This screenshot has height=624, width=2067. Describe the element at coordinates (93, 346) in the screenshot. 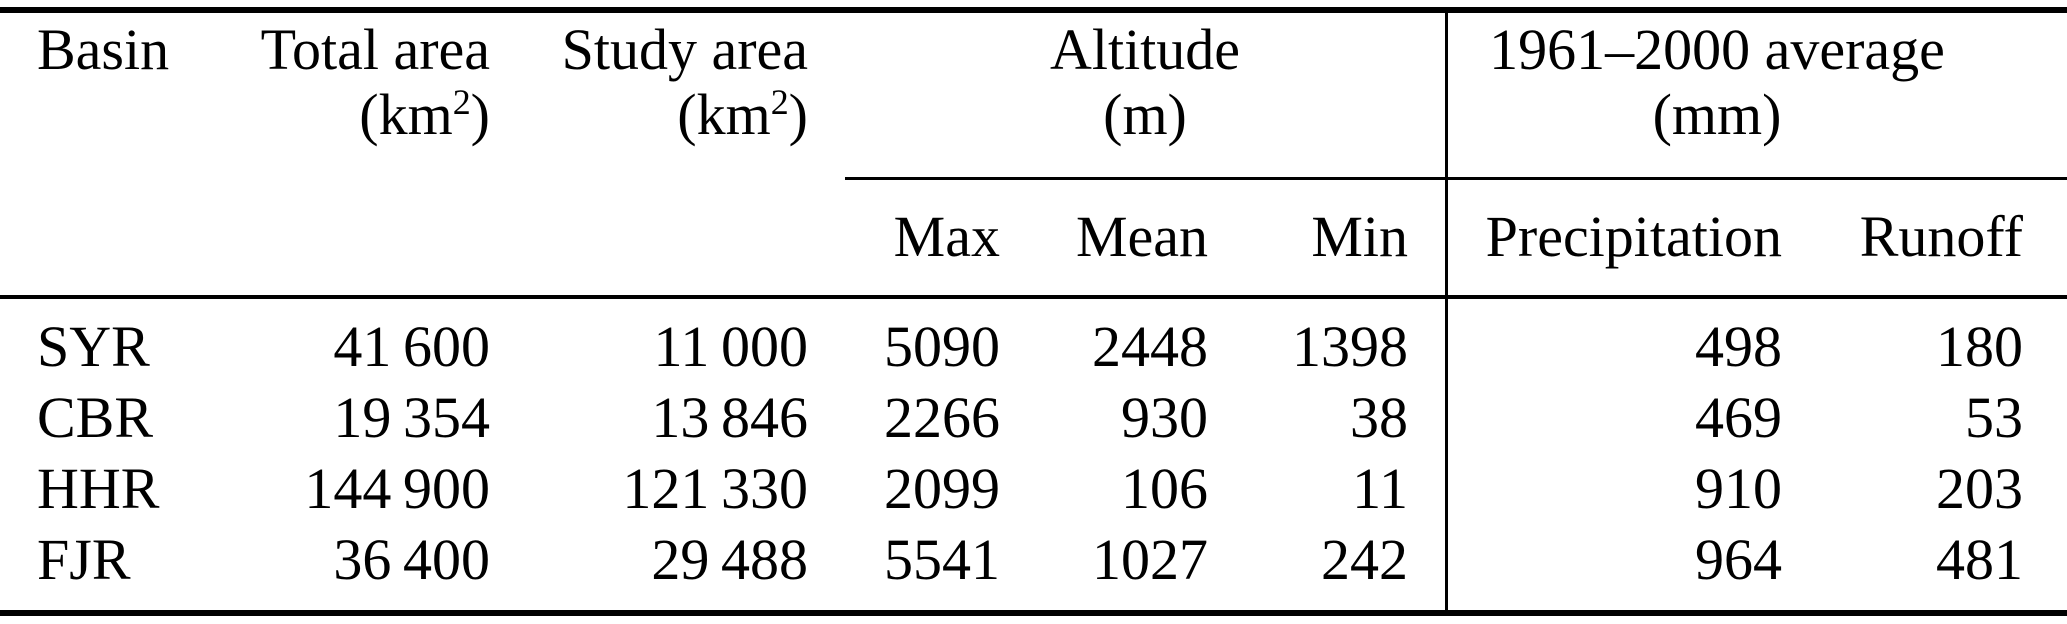

I see `cell-basin: SYR` at that location.